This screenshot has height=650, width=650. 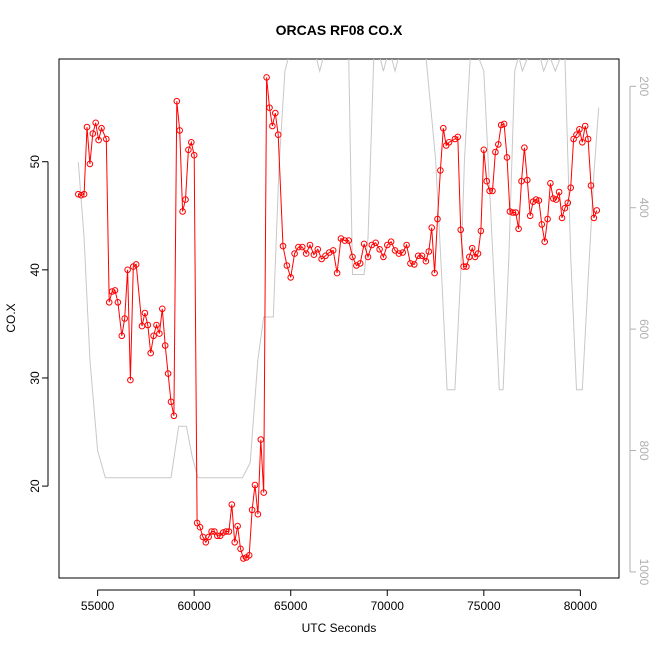 What do you see at coordinates (35, 486) in the screenshot?
I see `y-tick-label: 20` at bounding box center [35, 486].